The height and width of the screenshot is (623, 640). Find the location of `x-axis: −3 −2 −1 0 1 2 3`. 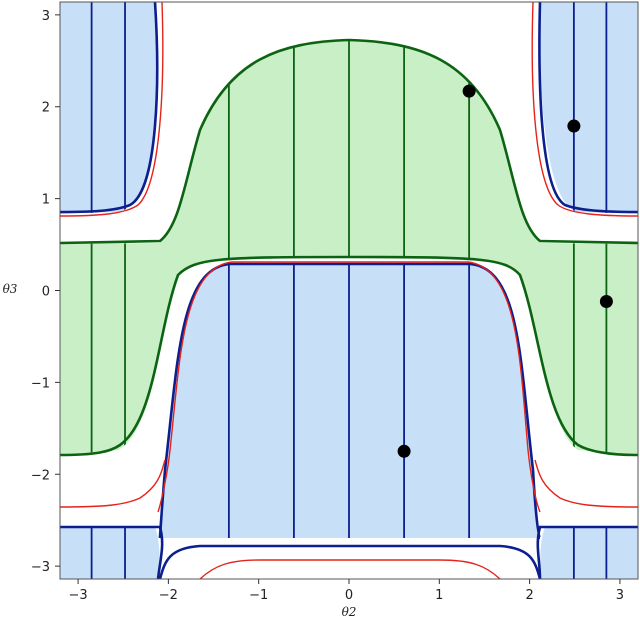

x-axis: −3 −2 −1 0 1 2 3 is located at coordinates (346, 591).